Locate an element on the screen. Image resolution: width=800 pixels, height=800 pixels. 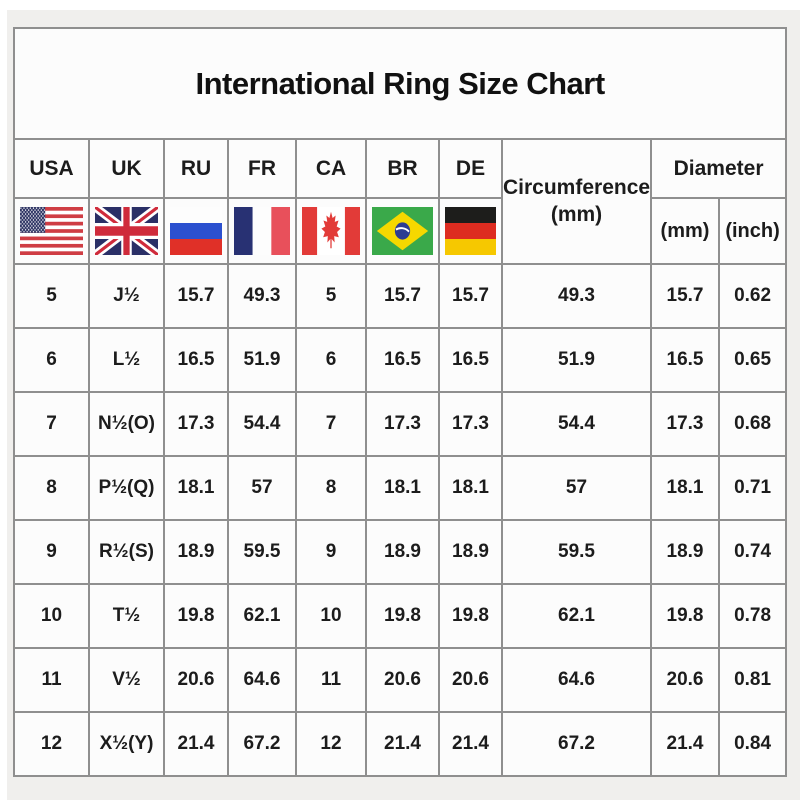
cell-uk: N½(O) is located at coordinates (126, 424).